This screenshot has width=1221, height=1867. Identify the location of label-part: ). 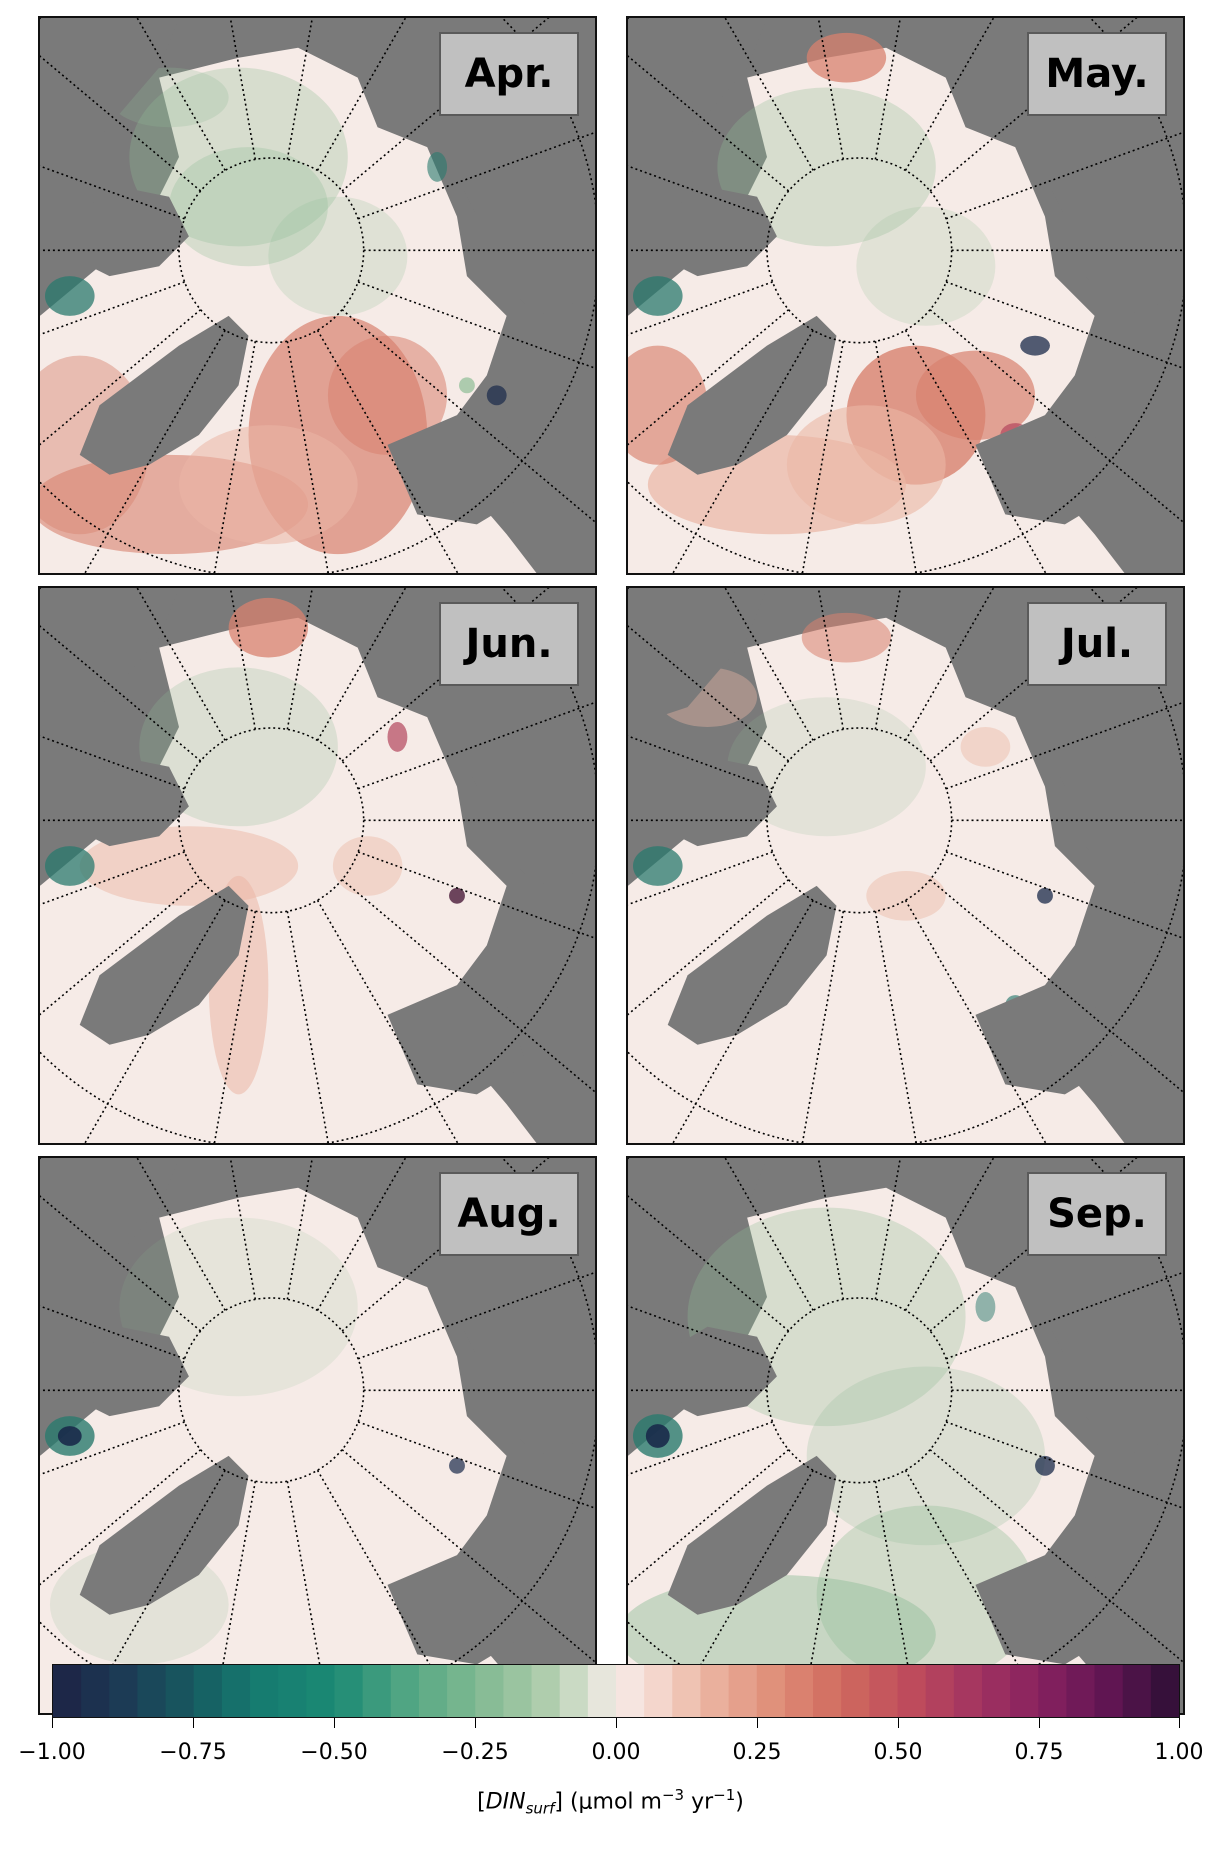
(739, 1802).